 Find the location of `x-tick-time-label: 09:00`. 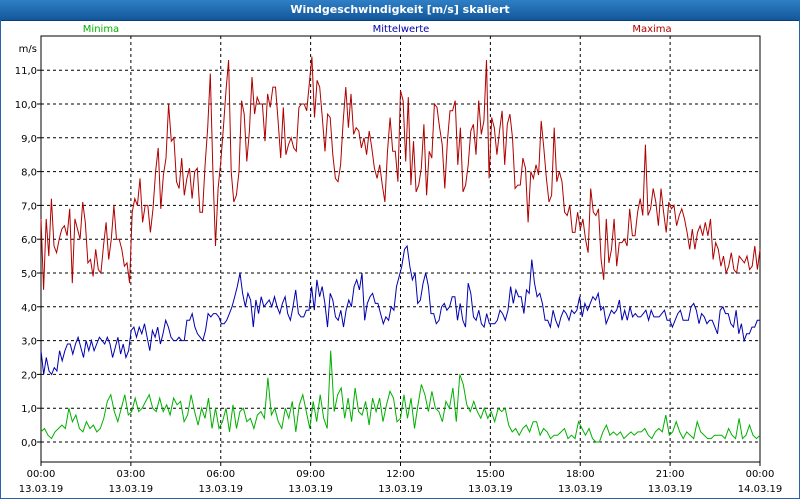

x-tick-time-label: 09:00 is located at coordinates (310, 474).